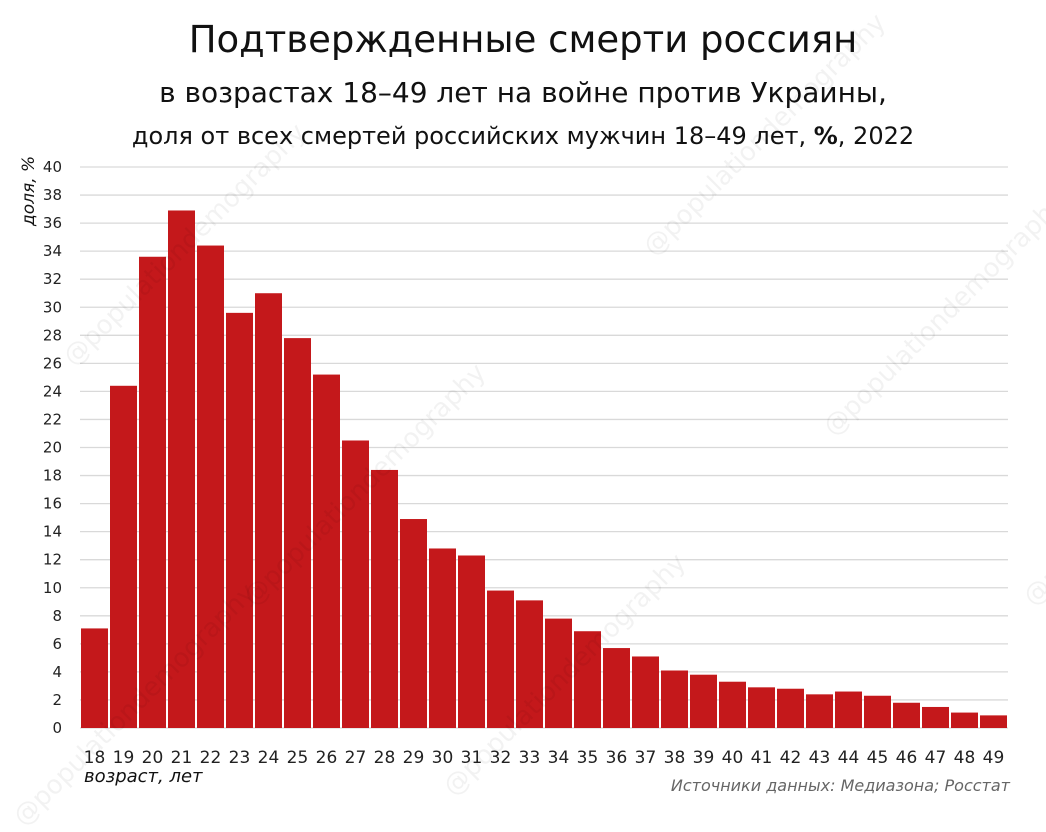 The image size is (1046, 832). Describe the element at coordinates (52, 279) in the screenshot. I see `y-tick-label: 32` at that location.